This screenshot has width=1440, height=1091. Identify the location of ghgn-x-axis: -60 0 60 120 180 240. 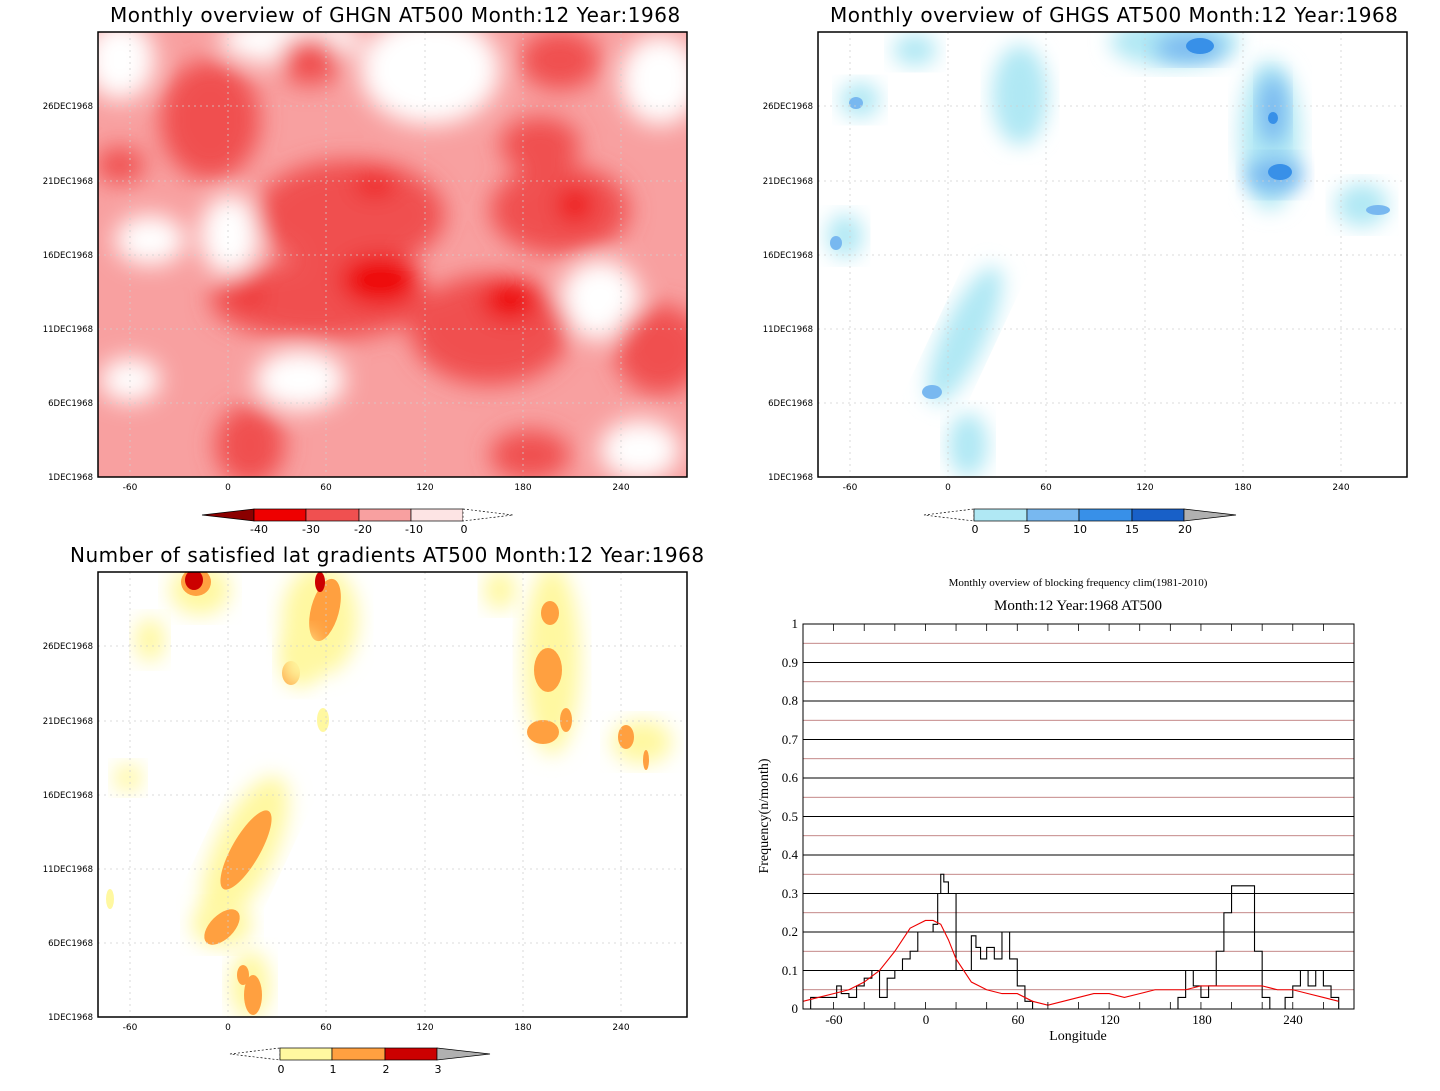
(376, 488).